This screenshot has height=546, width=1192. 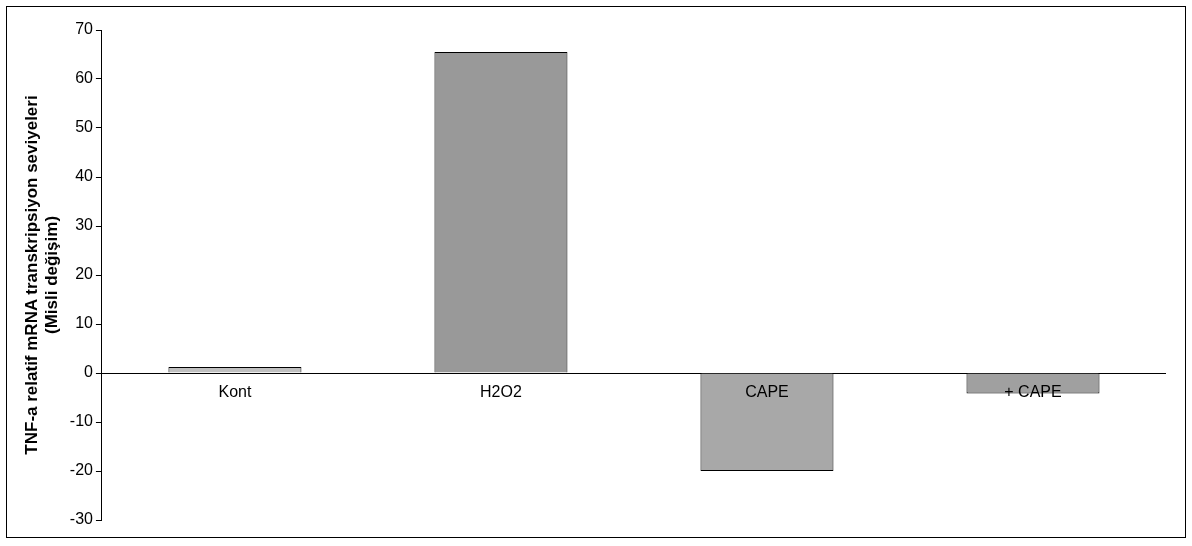 What do you see at coordinates (89, 372) in the screenshot?
I see `y-tick-label: 0` at bounding box center [89, 372].